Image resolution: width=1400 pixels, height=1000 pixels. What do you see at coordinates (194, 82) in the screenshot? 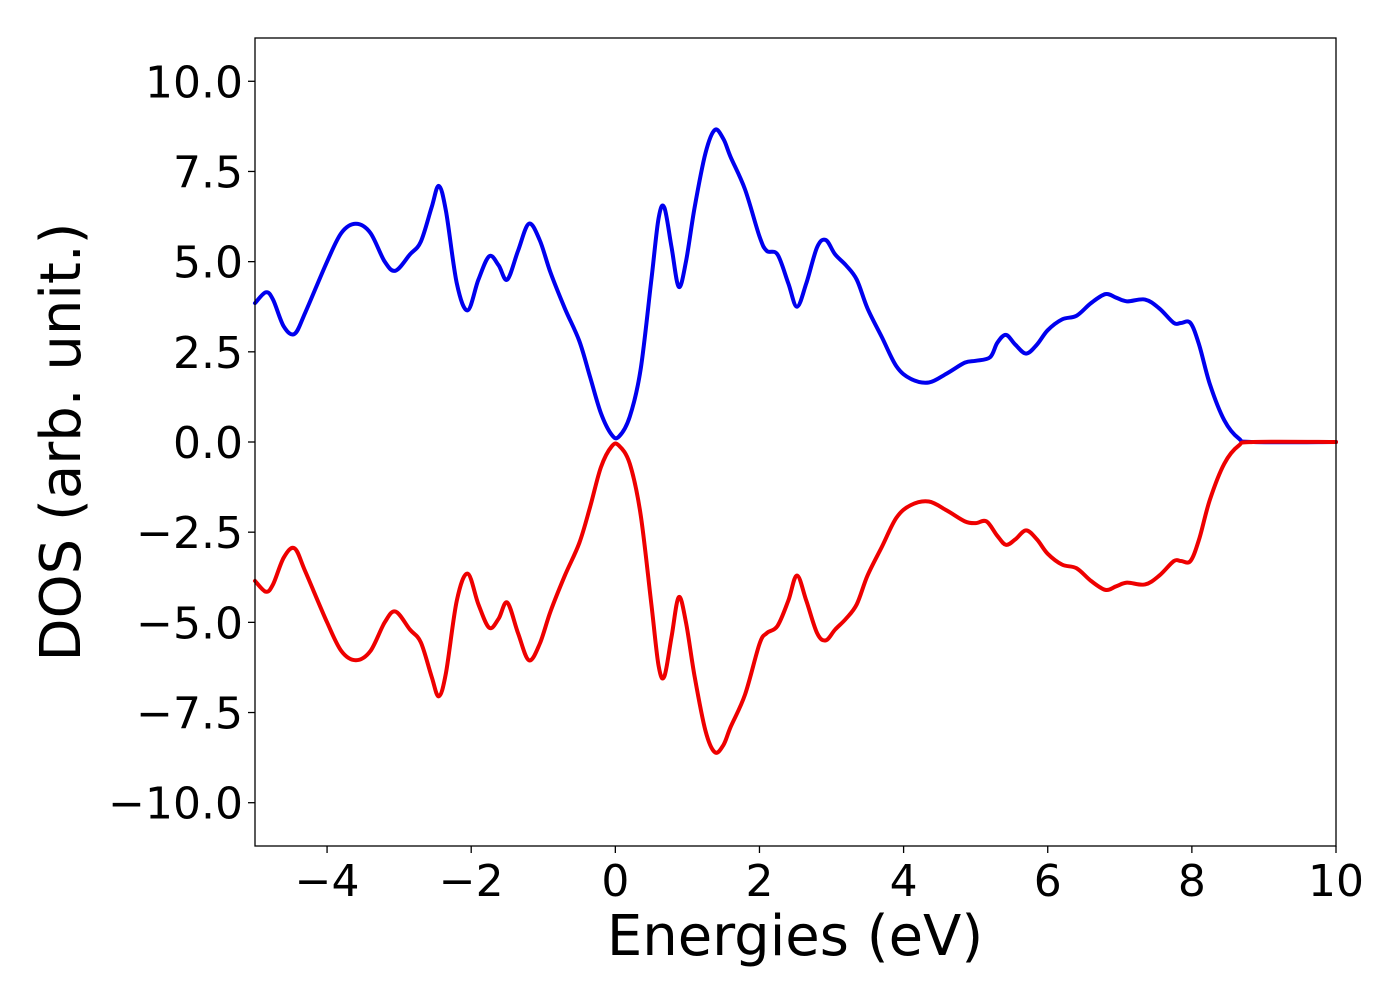
I see `y-tick-label: 10.0` at bounding box center [194, 82].